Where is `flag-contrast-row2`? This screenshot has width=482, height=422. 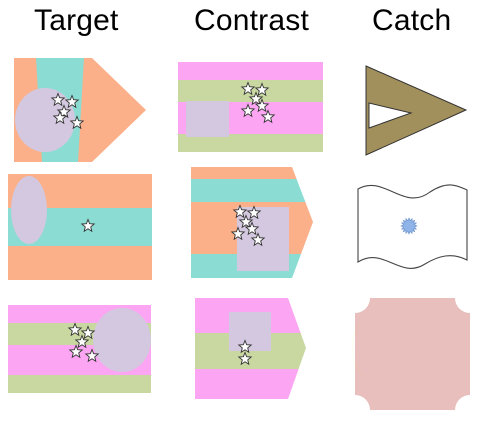
flag-contrast-row2 is located at coordinates (252, 222).